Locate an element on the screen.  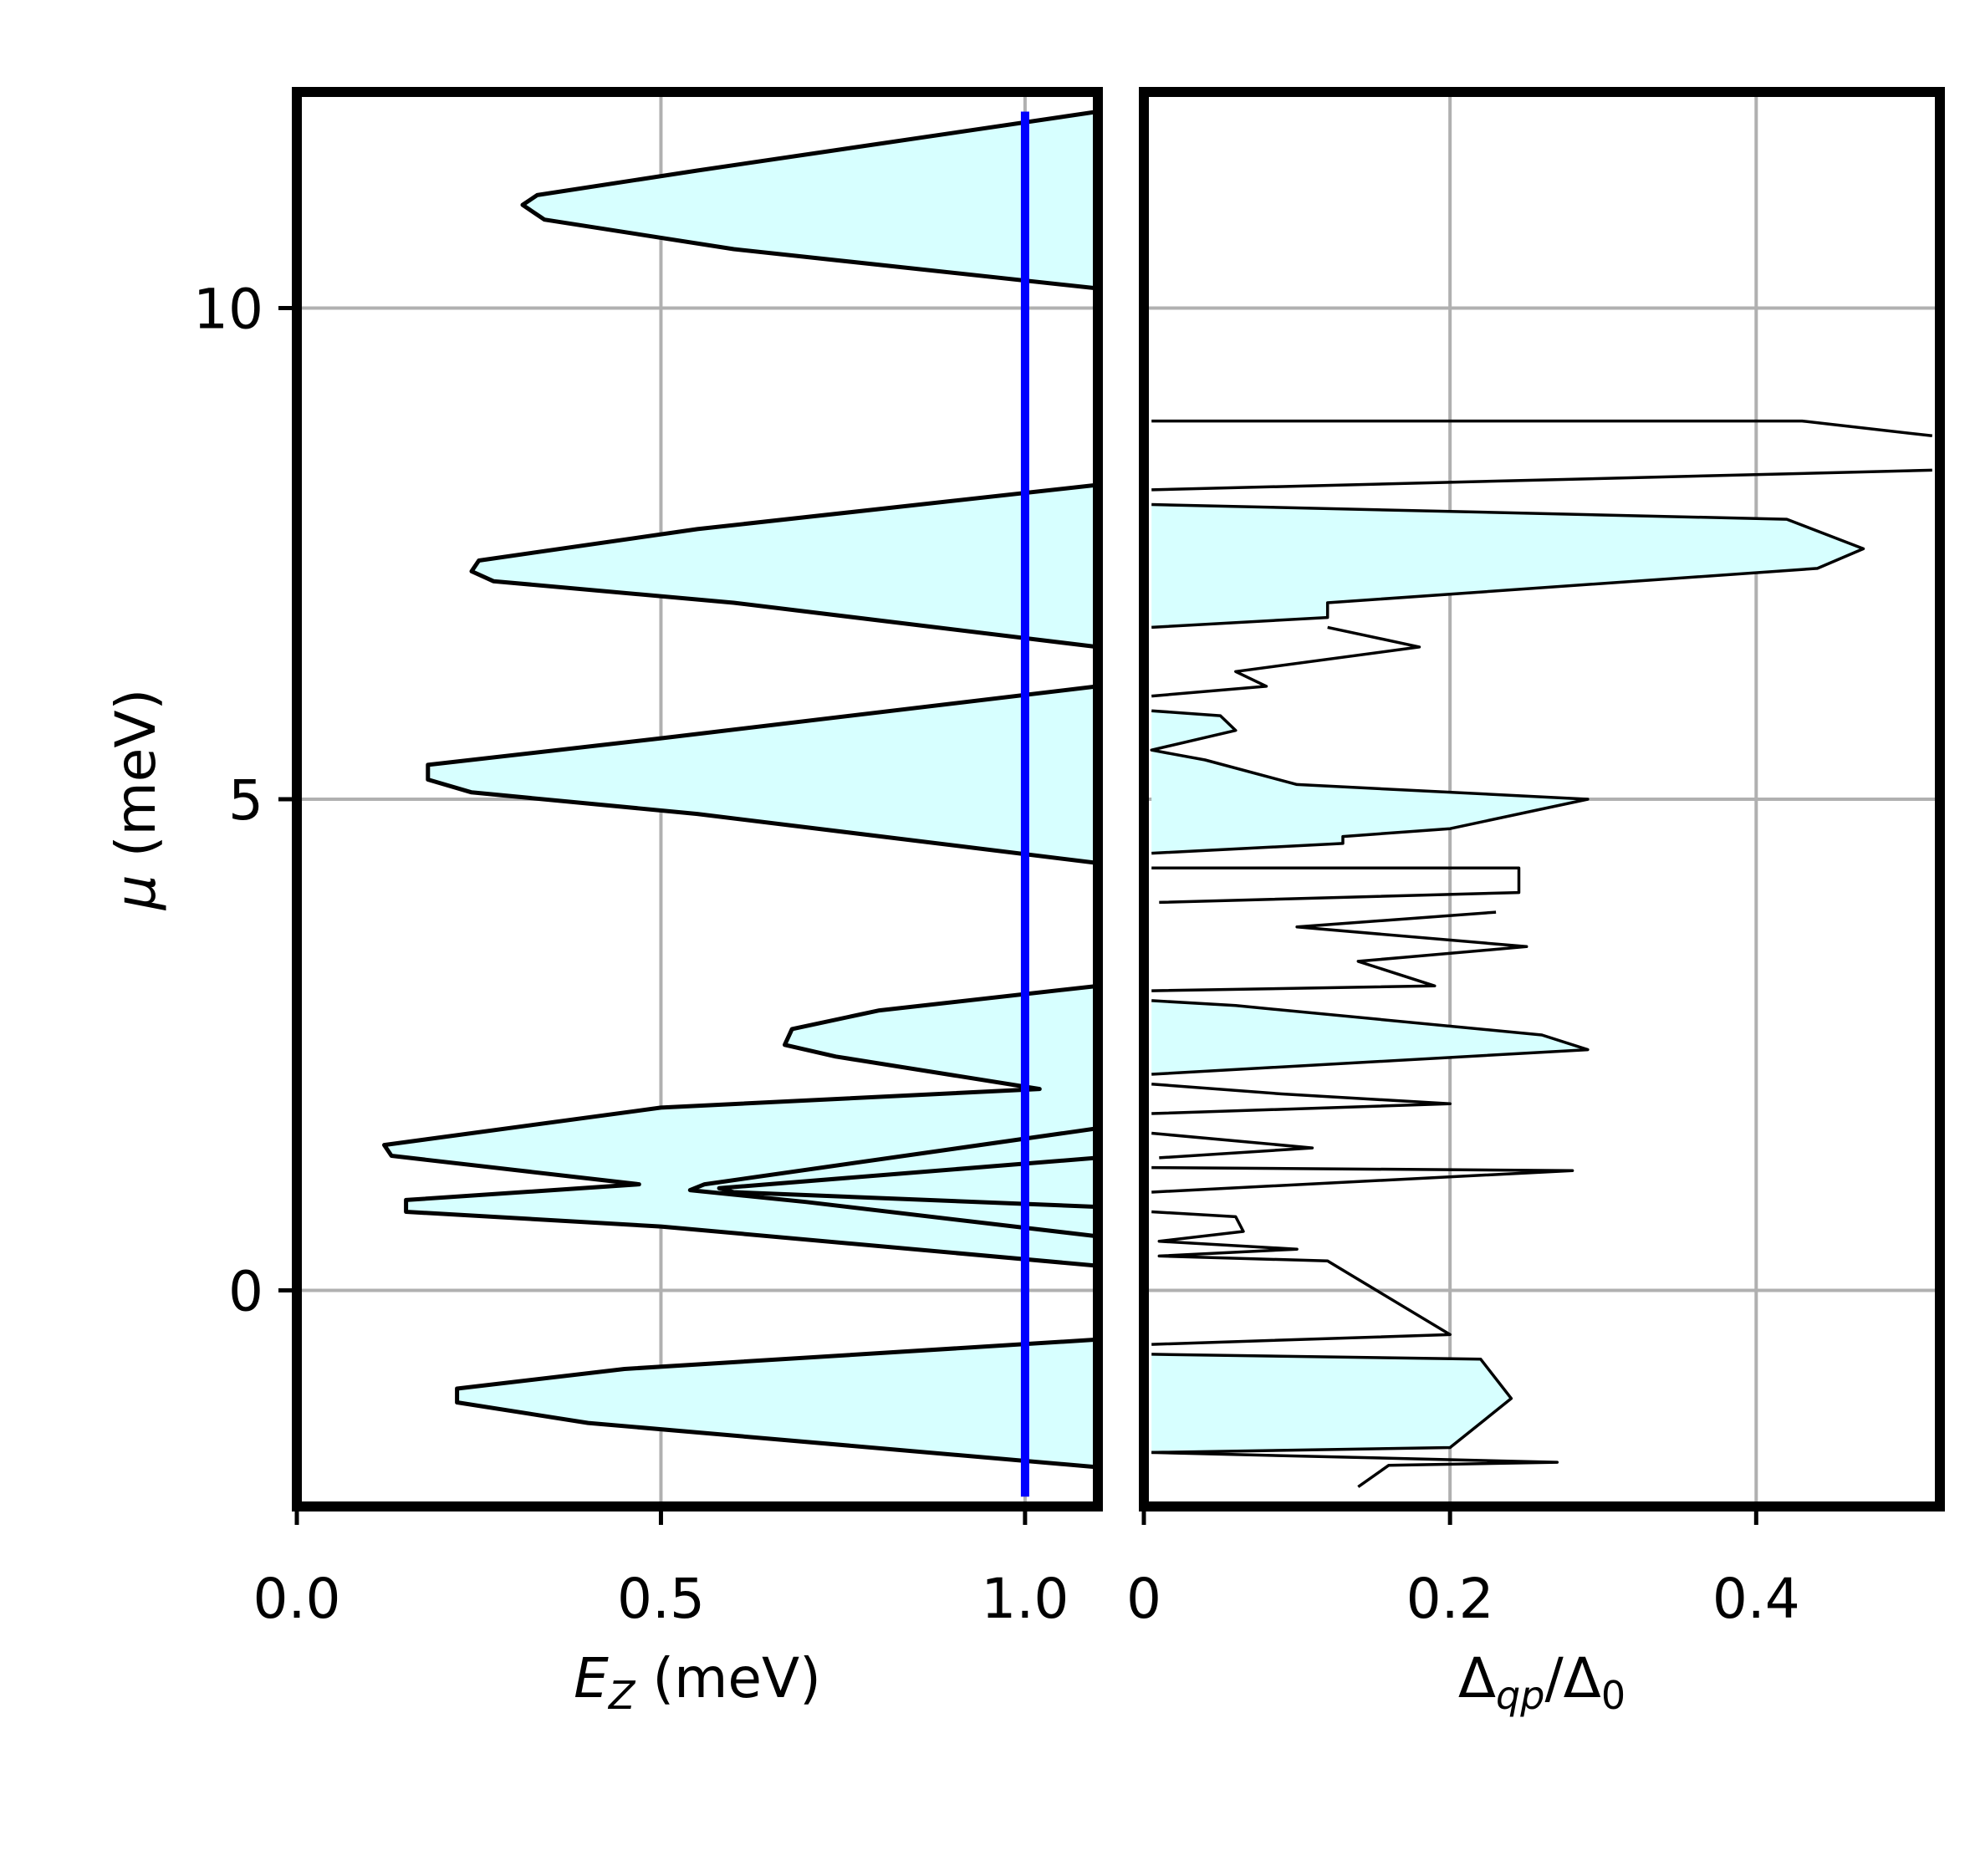
right-x-ticks: 0 0.2 0.4 is located at coordinates (1463, 1568).